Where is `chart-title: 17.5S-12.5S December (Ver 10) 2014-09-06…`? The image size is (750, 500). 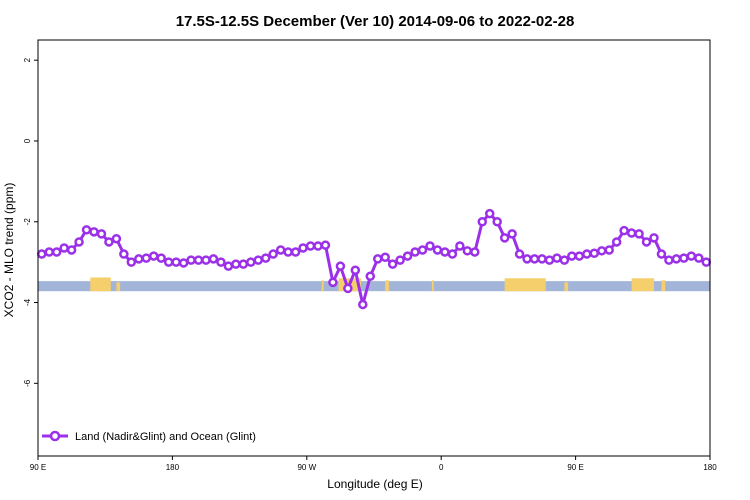
chart-title: 17.5S-12.5S December (Ver 10) 2014-09-06… is located at coordinates (375, 21).